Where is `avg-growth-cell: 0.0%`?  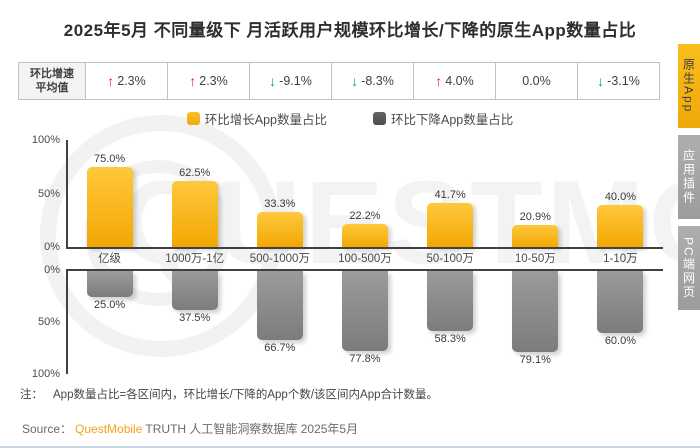
avg-growth-cell: 0.0% is located at coordinates (537, 81).